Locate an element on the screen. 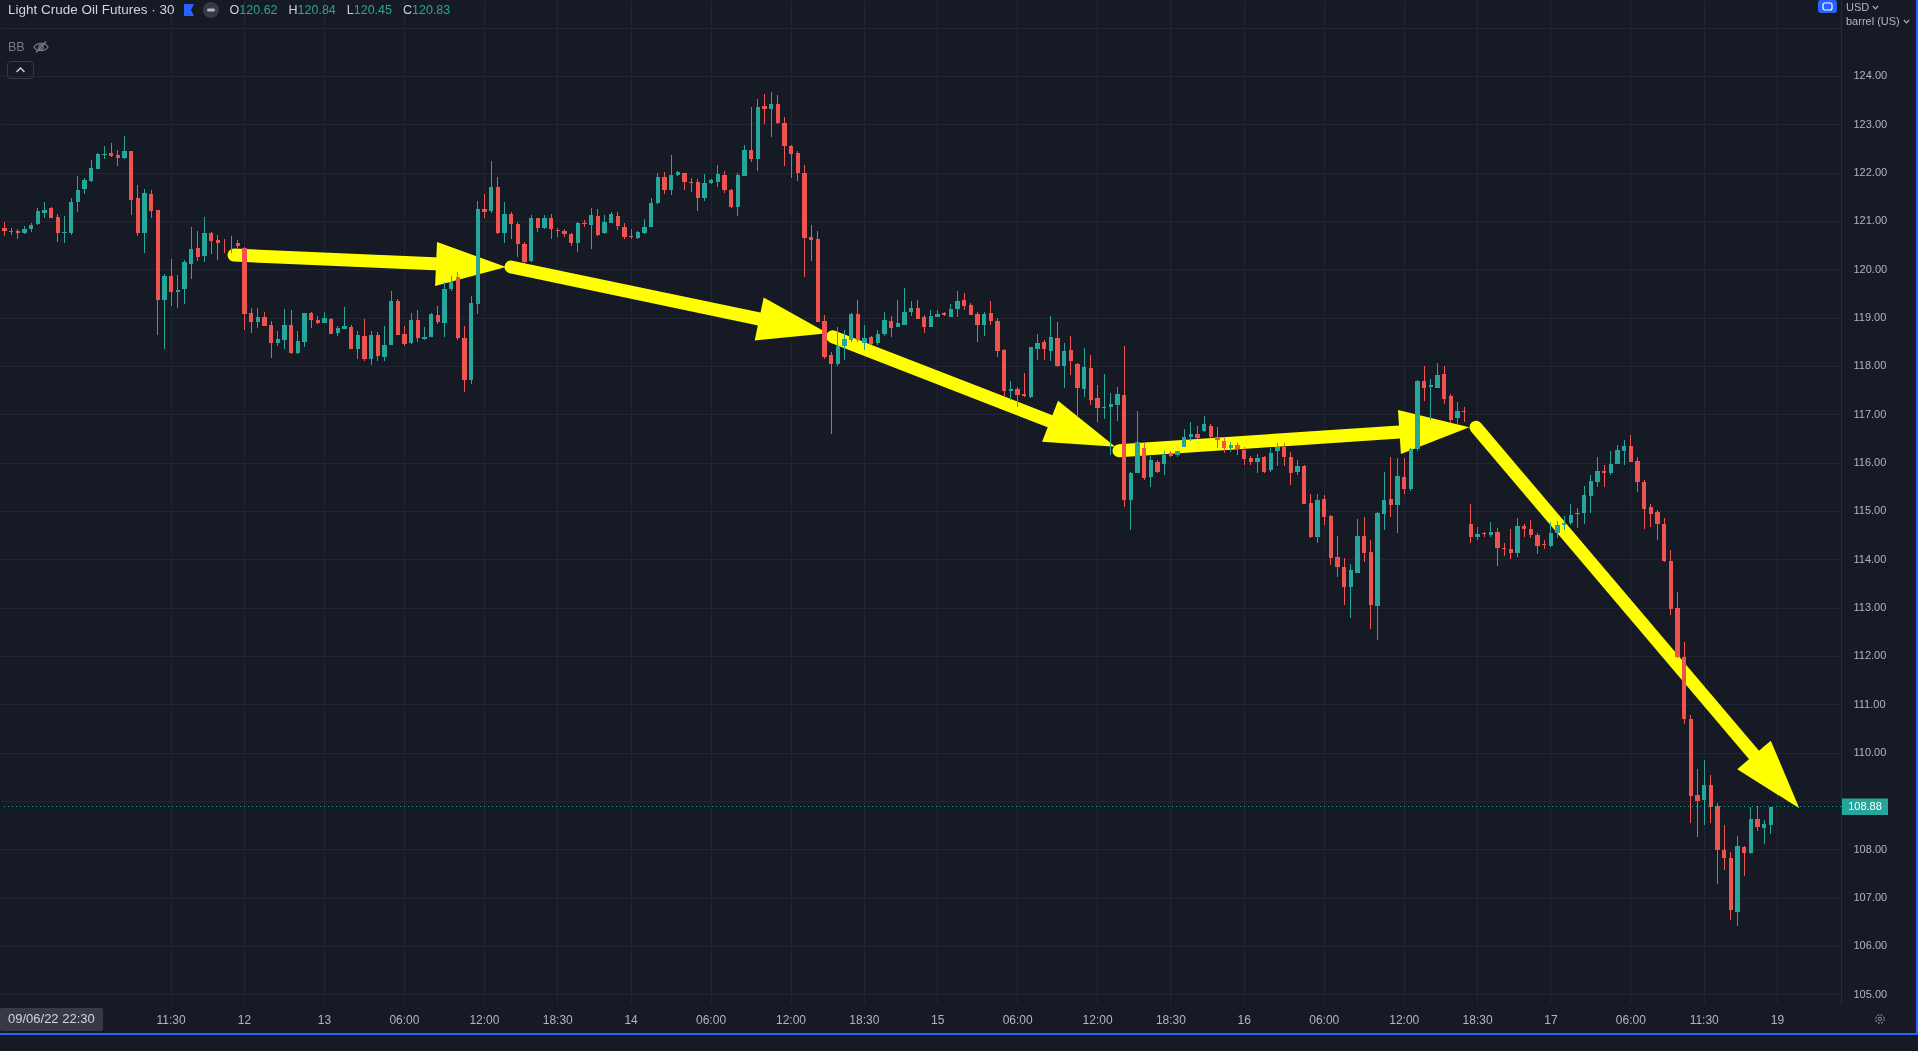  y-tick-label: 124.00 is located at coordinates (1870, 75).